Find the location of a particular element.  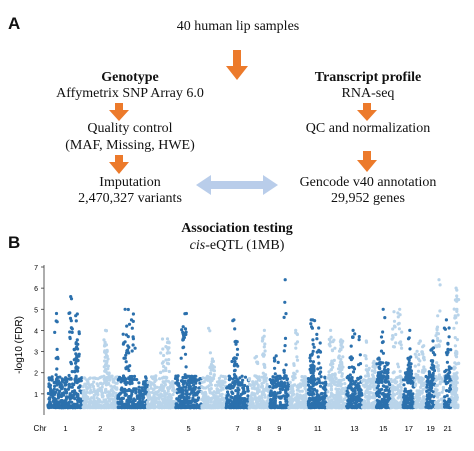

transcript-title: Transcript profile is located at coordinates (368, 77).